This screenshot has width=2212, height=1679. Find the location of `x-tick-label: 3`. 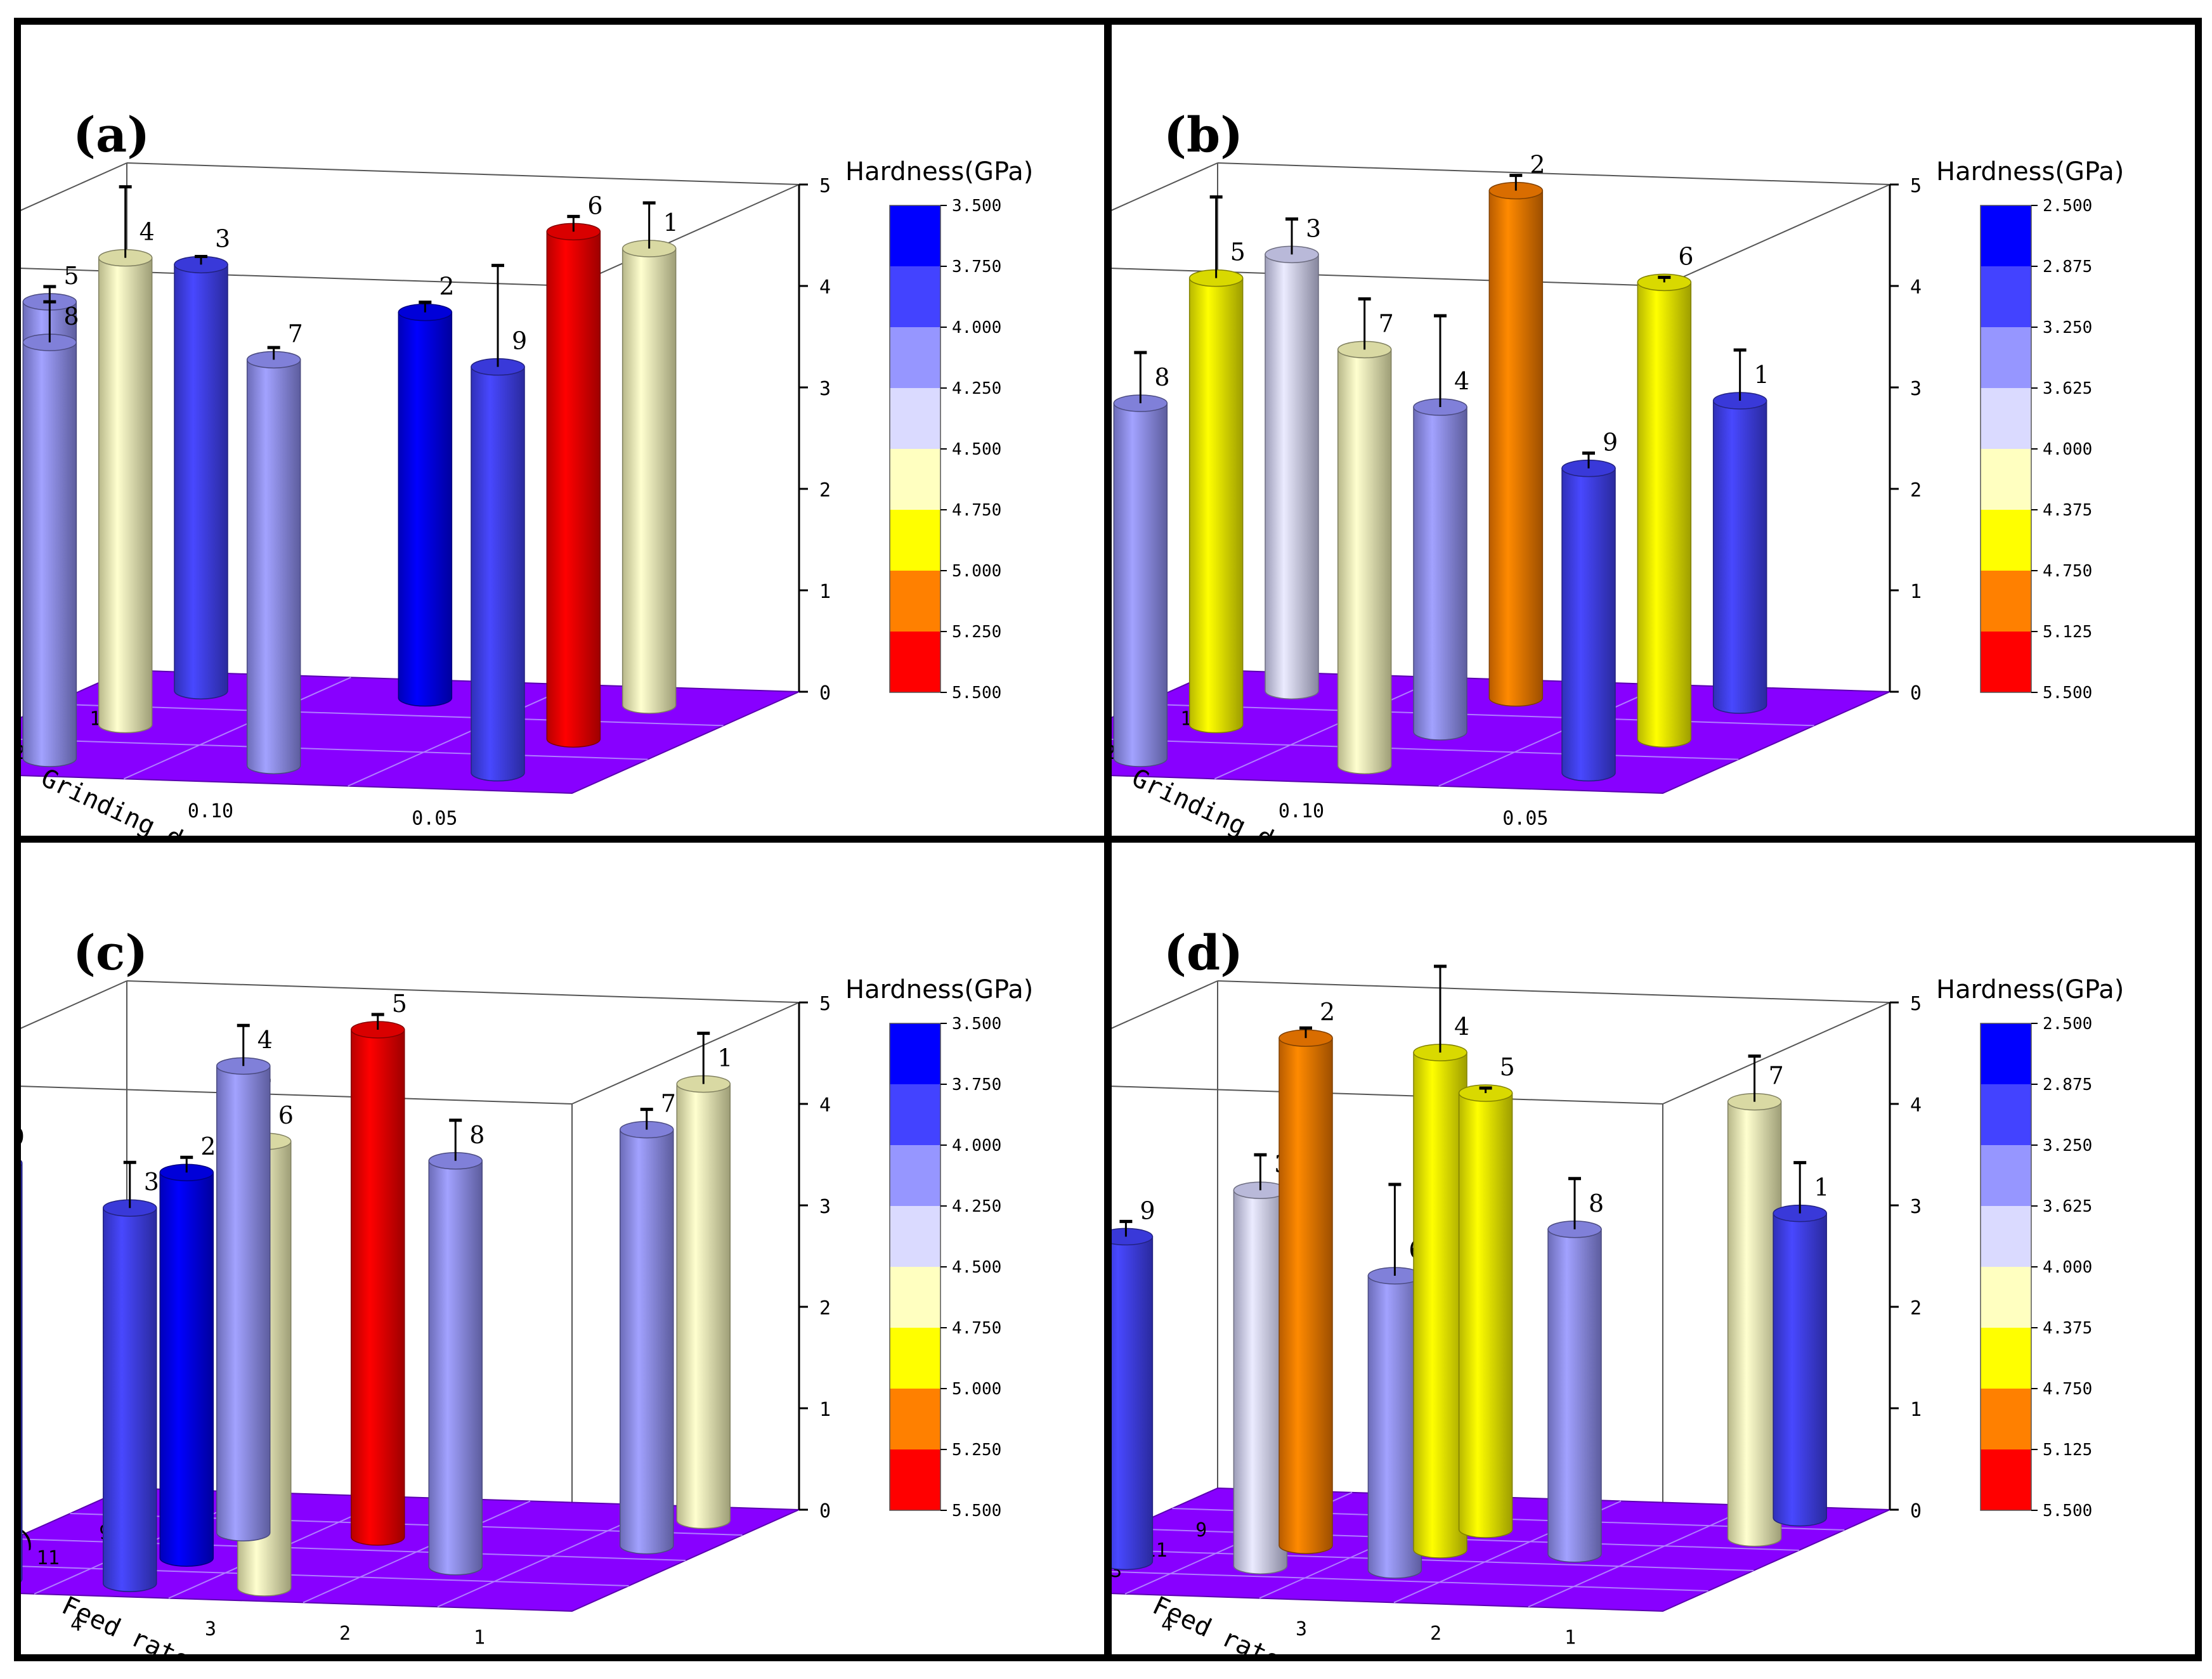

x-tick-label: 3 is located at coordinates (210, 1629).